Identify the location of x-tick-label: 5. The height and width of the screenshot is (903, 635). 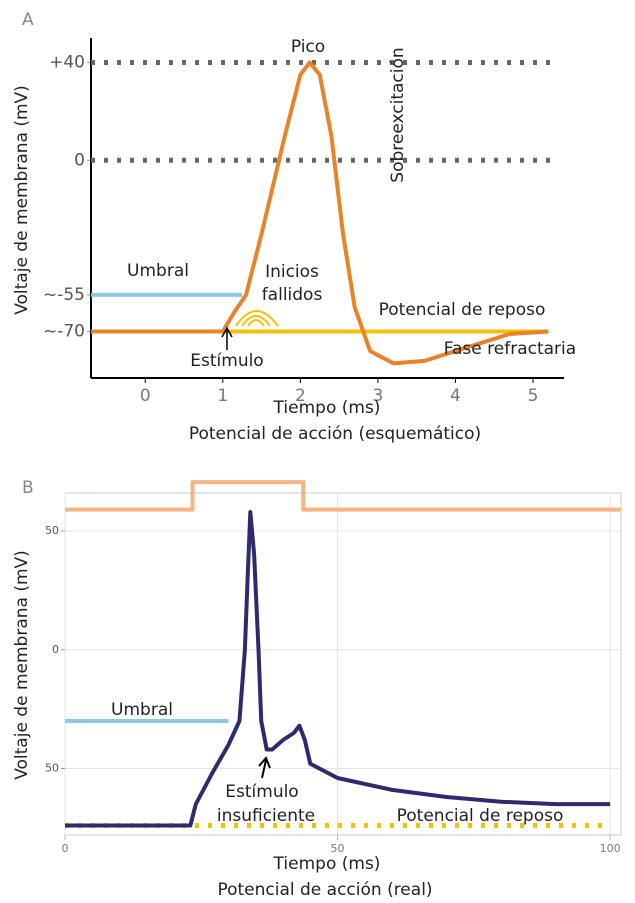
(533, 396).